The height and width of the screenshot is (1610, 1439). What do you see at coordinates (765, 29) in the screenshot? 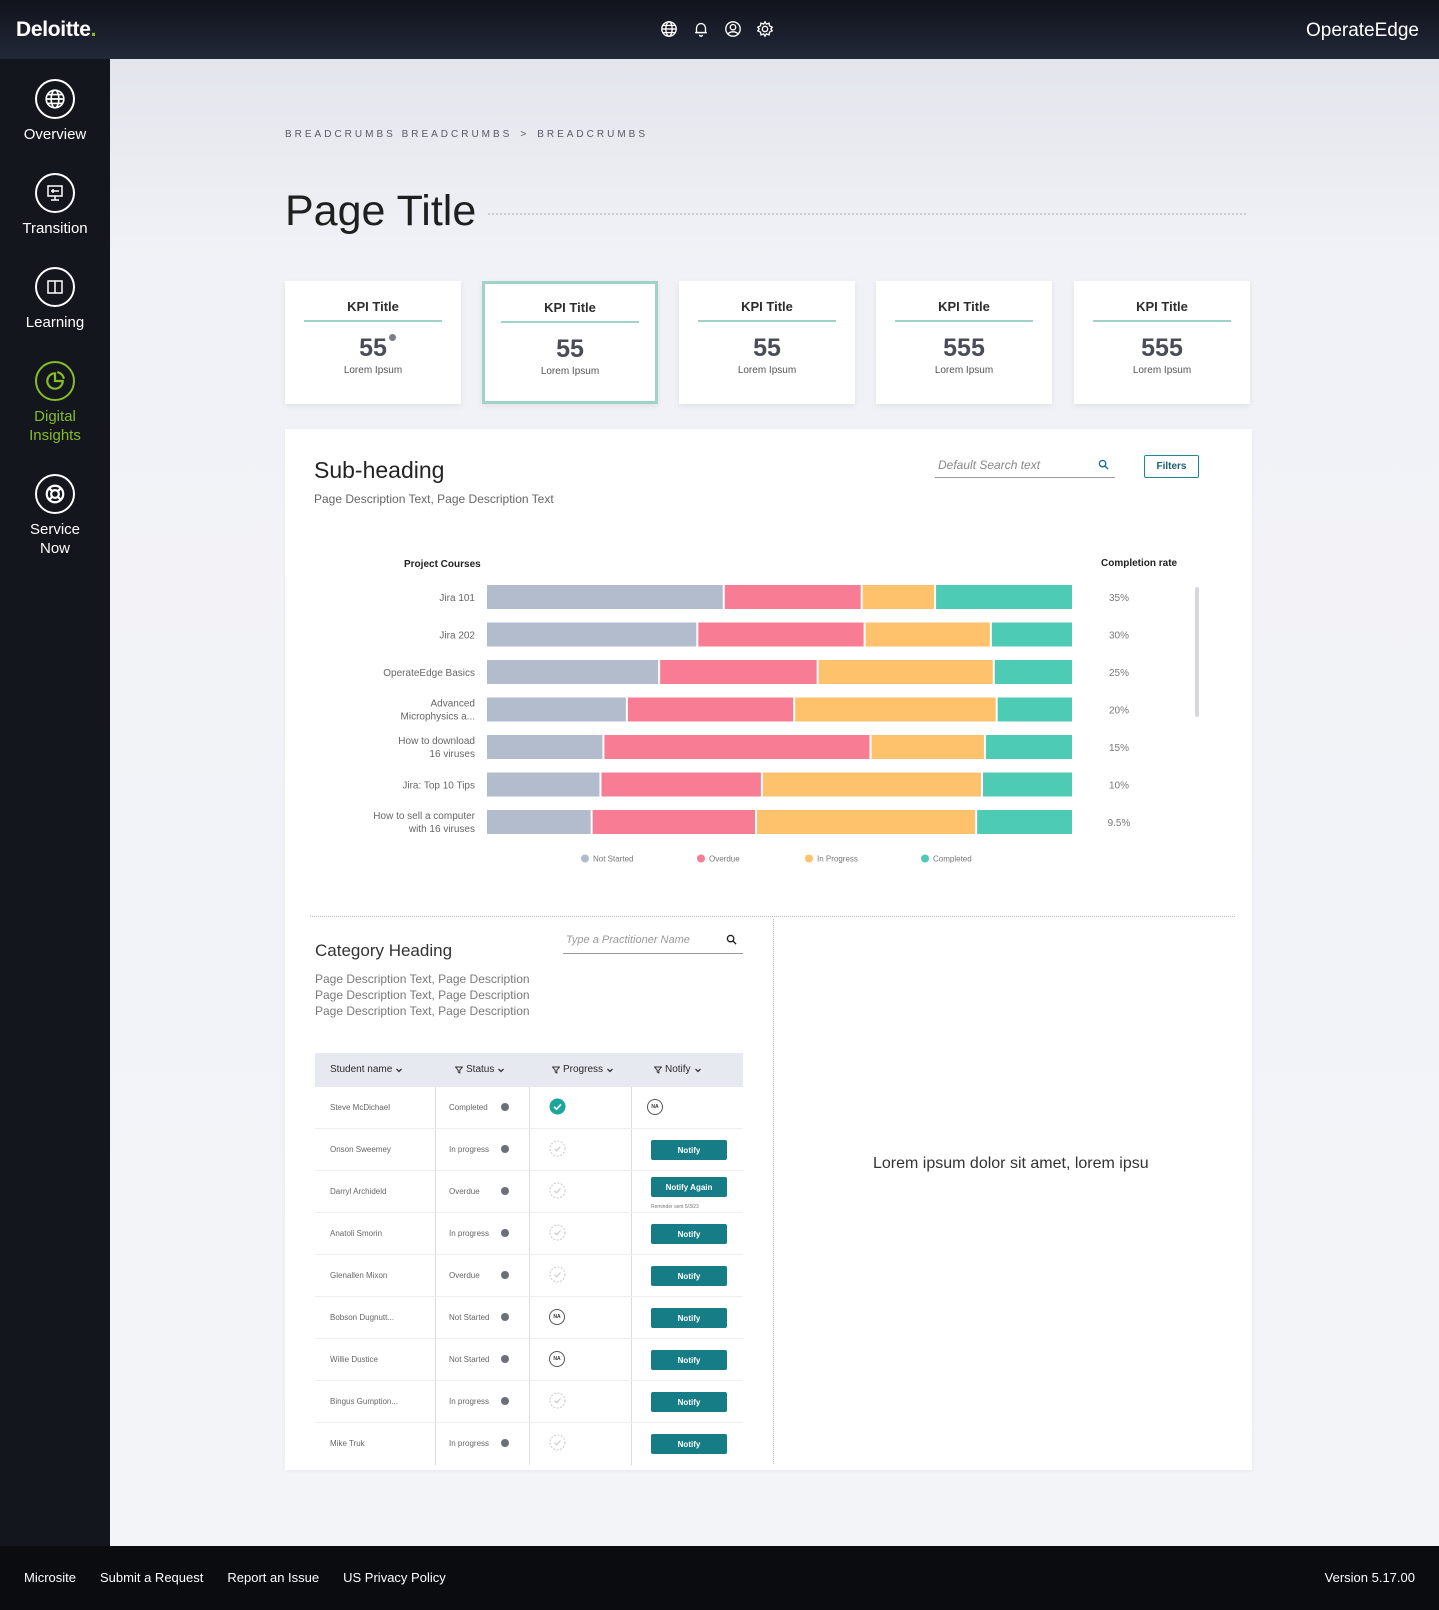
I see `gear-icon` at bounding box center [765, 29].